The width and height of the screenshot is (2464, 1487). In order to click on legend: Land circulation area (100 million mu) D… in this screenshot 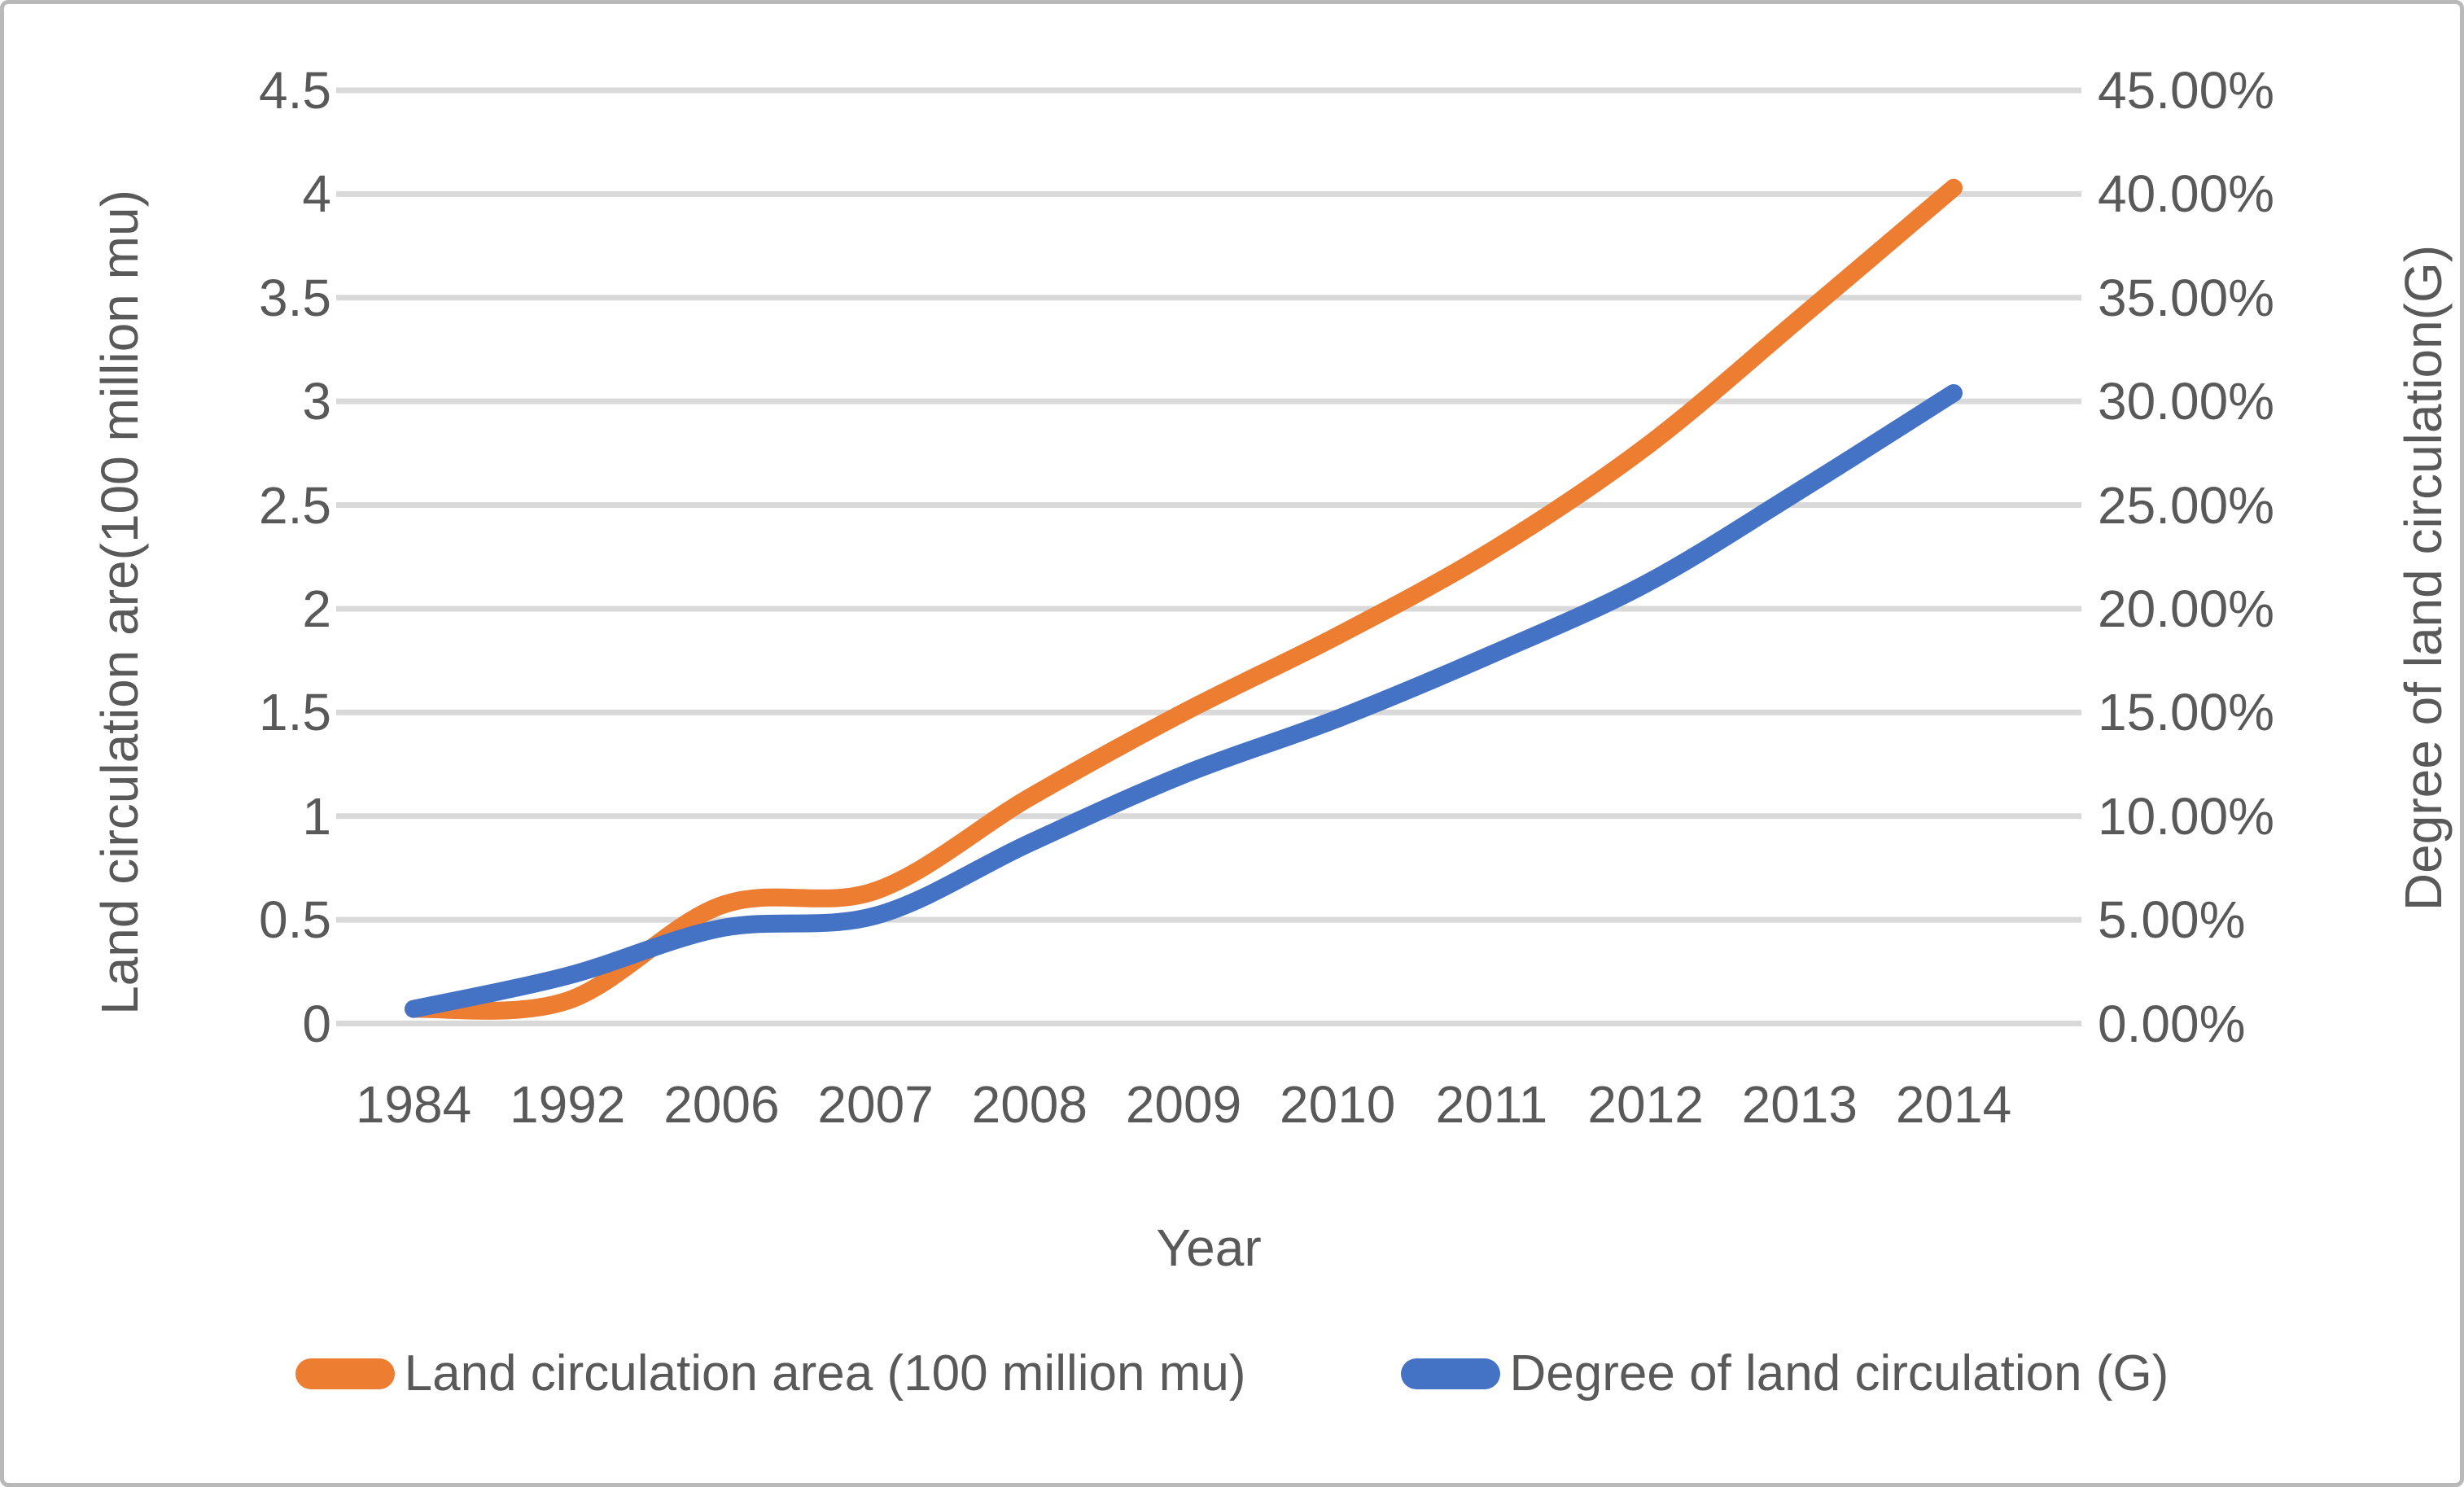, I will do `click(1232, 1374)`.